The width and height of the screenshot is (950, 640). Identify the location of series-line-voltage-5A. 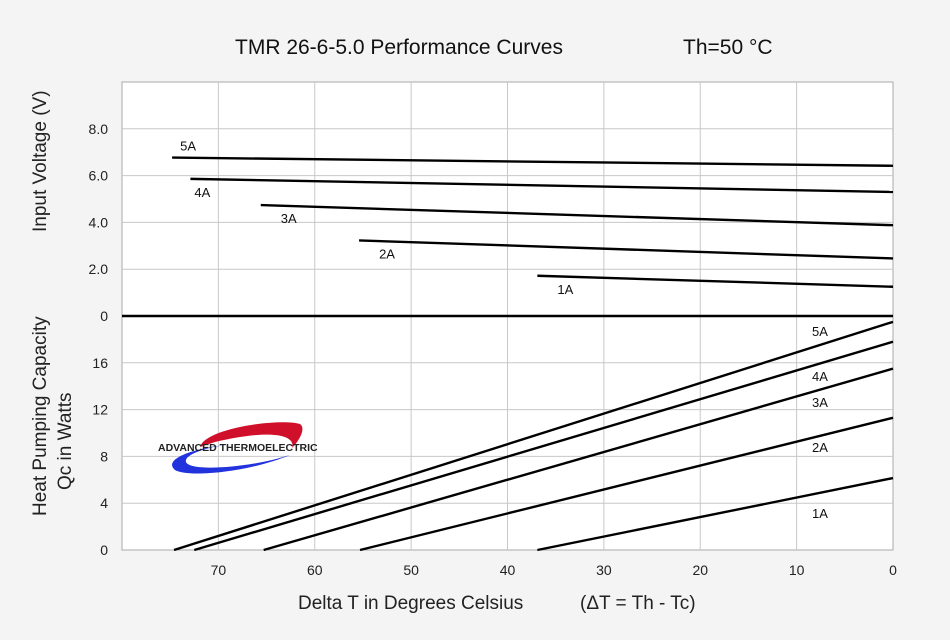
(533, 161).